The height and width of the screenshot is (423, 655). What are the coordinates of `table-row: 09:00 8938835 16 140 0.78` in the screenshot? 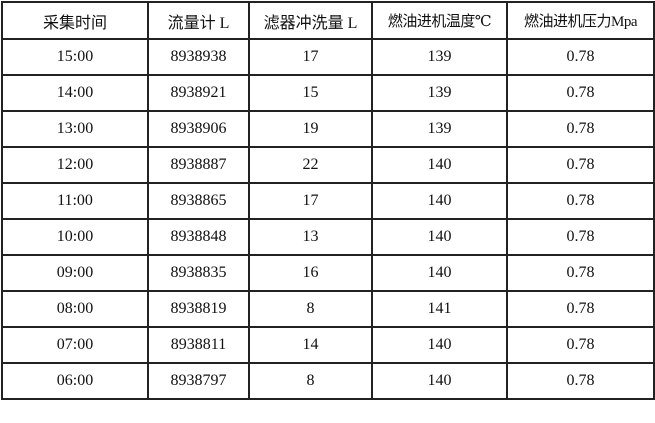 It's located at (328, 273).